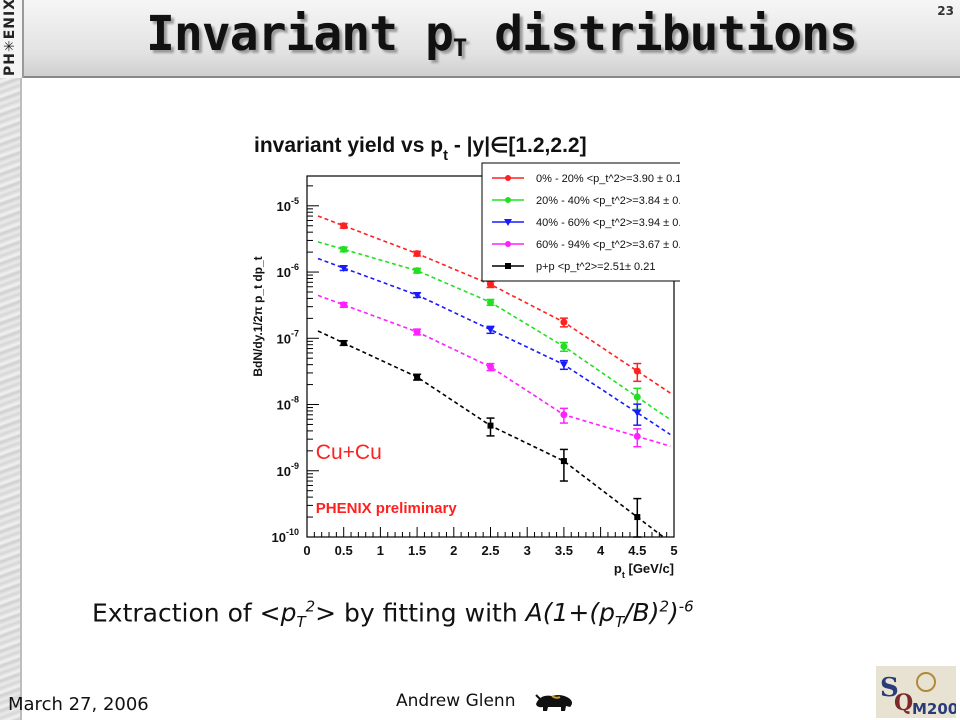  Describe the element at coordinates (459, 48) in the screenshot. I see `title-subscript: T` at that location.